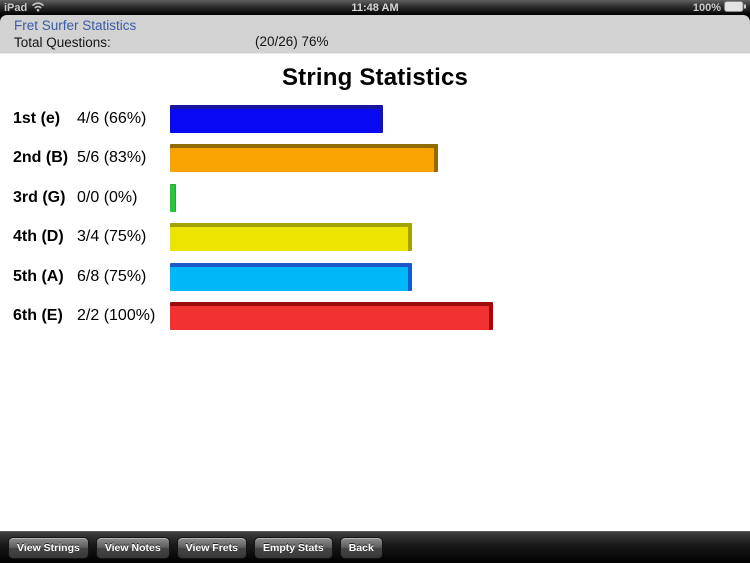  Describe the element at coordinates (62, 42) in the screenshot. I see `total-questions-label: Total Questions:` at that location.